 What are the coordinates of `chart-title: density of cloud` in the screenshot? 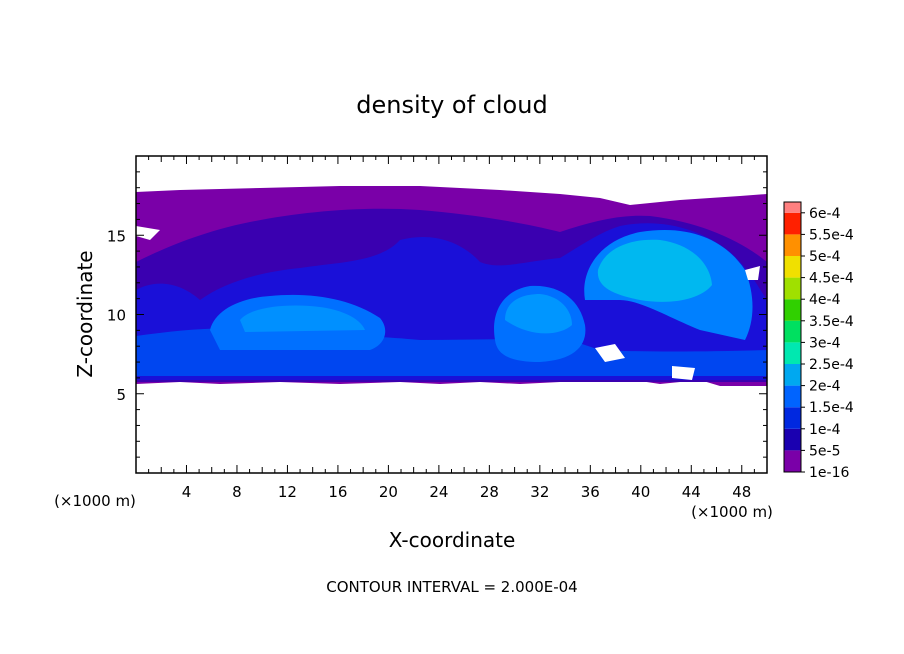 It's located at (451, 105).